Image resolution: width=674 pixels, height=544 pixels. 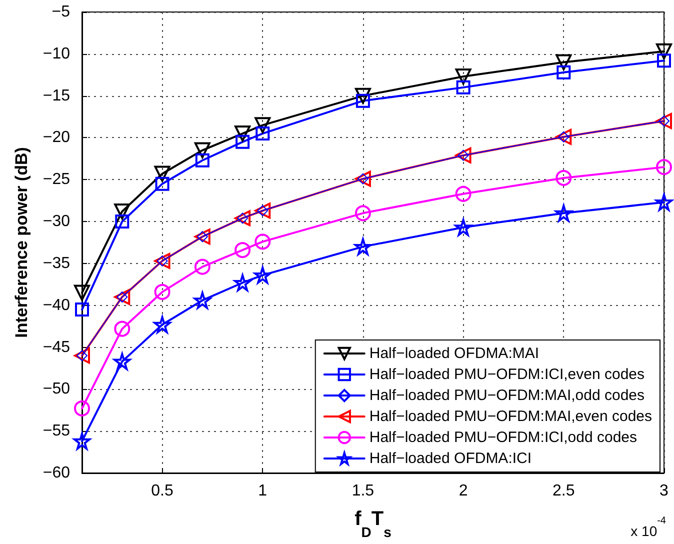 I want to click on y-tick-label: −40, so click(x=56, y=305).